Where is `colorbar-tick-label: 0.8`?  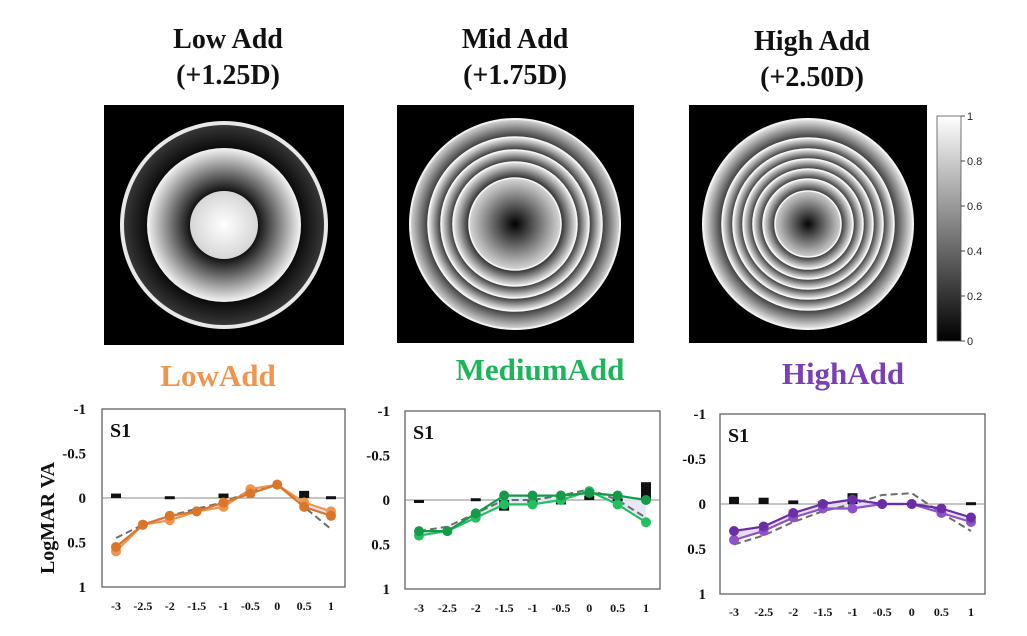 colorbar-tick-label: 0.8 is located at coordinates (974, 162).